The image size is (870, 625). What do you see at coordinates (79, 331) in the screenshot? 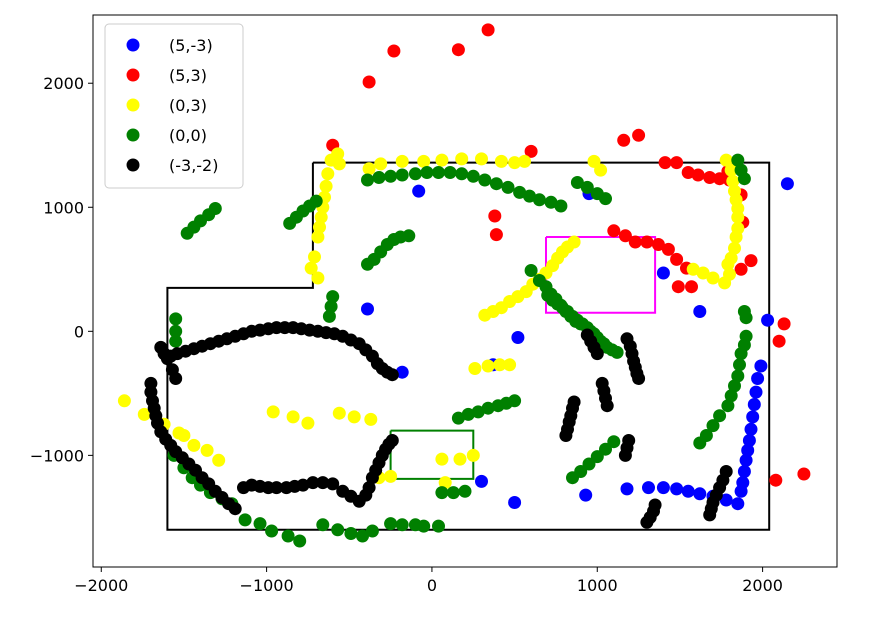
I see `y-tick-label: 0` at bounding box center [79, 331].